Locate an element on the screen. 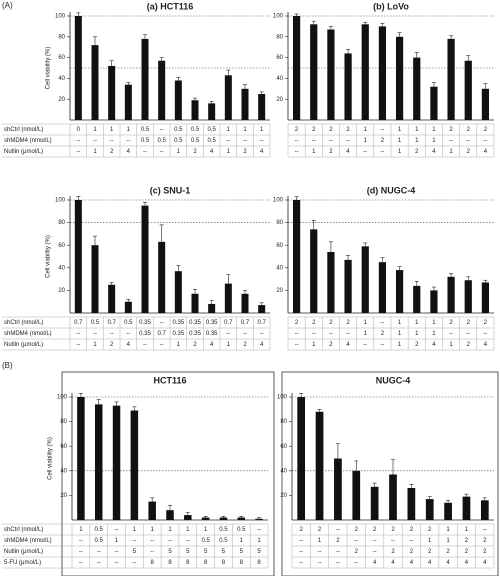  row-label: 5-FU (μmol/L) is located at coordinates (22, 563).